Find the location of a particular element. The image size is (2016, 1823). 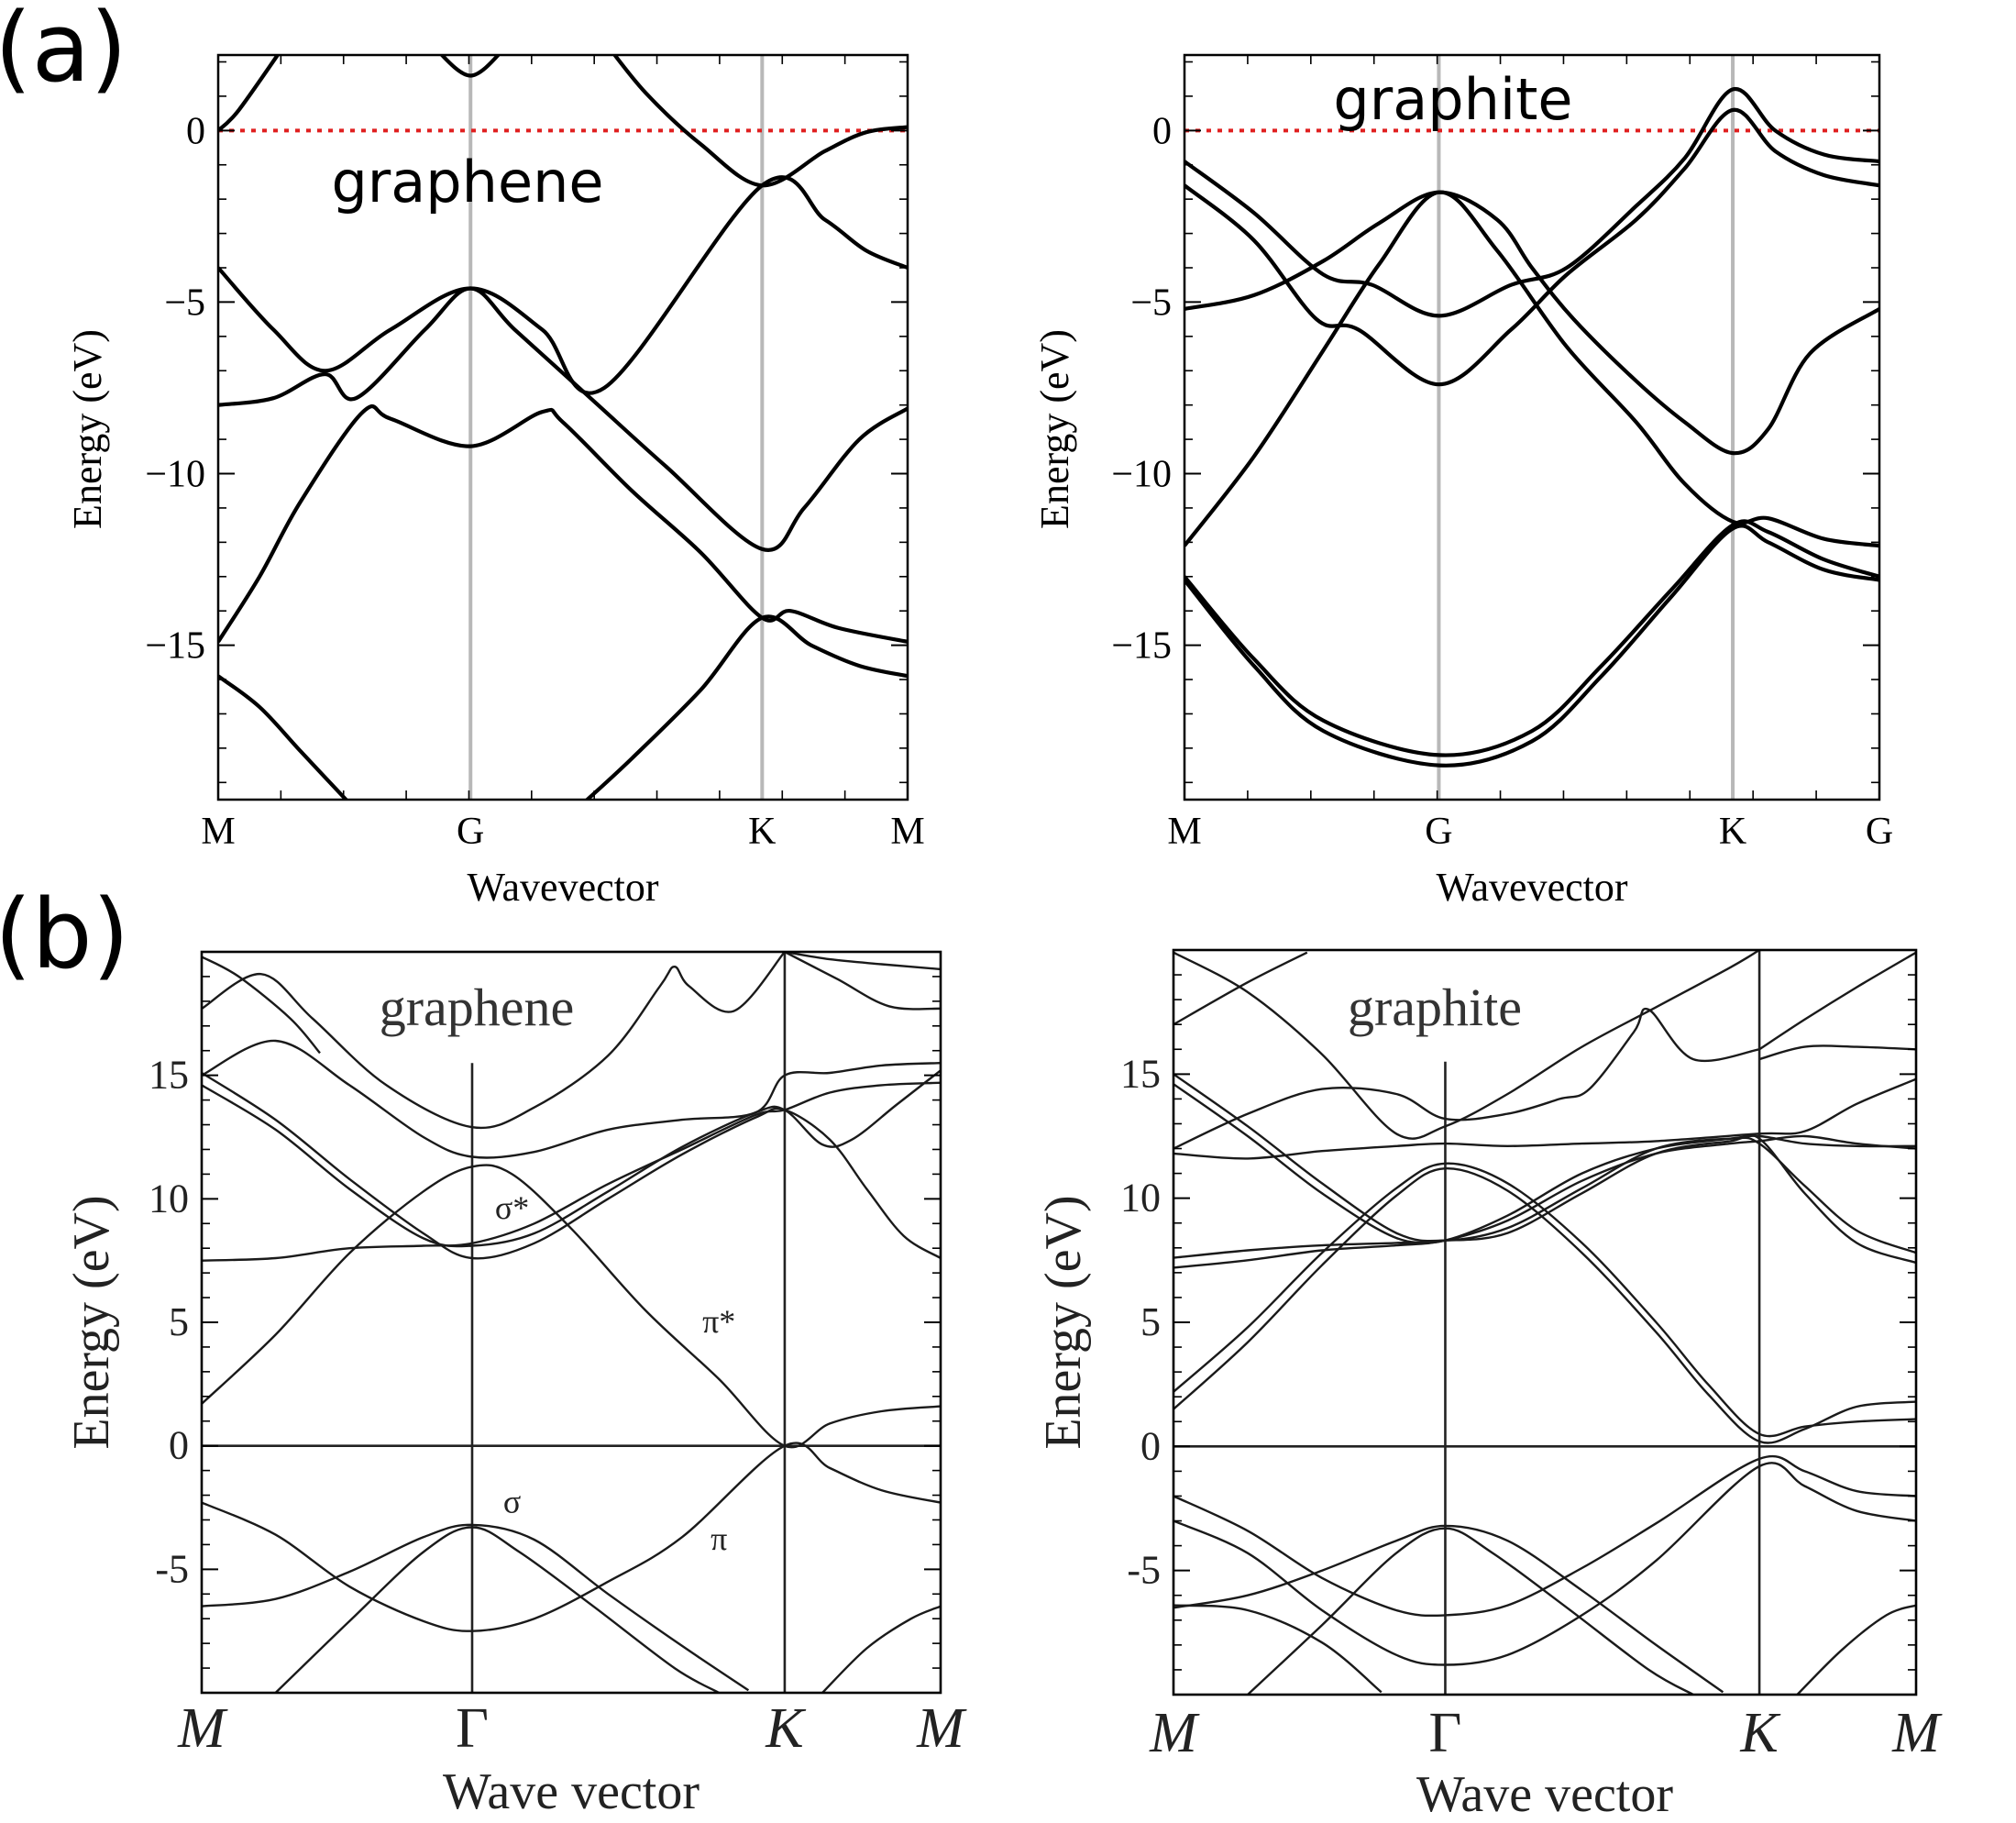

band-e9 is located at coordinates (1544, 1196).